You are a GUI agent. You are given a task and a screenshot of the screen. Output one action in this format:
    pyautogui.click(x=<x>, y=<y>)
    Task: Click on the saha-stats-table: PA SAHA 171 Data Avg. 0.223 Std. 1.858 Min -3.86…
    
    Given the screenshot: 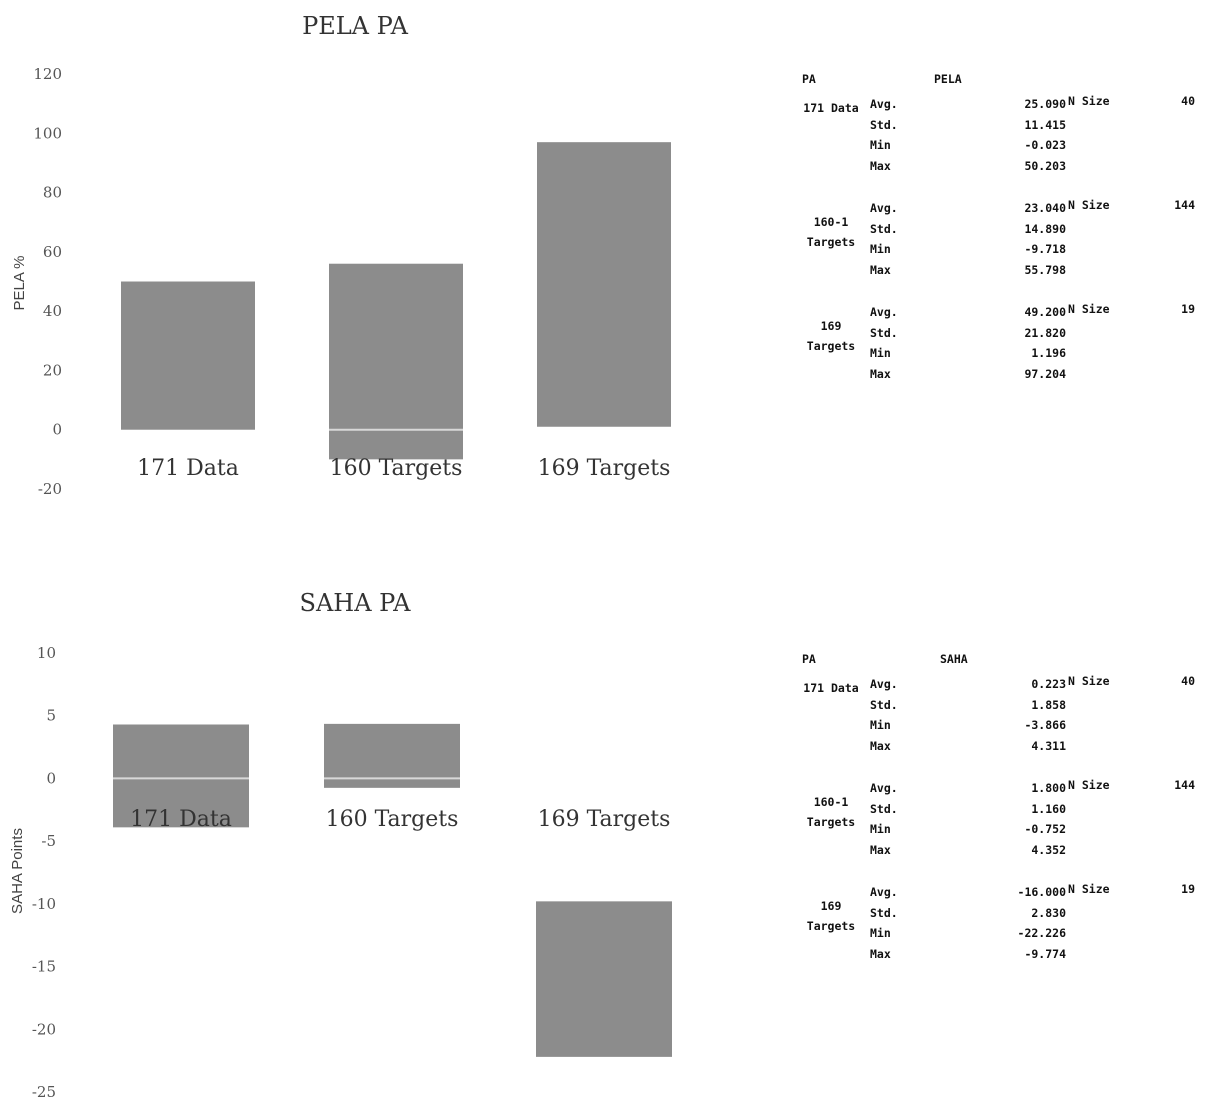 What is the action you would take?
    pyautogui.click(x=1000, y=819)
    